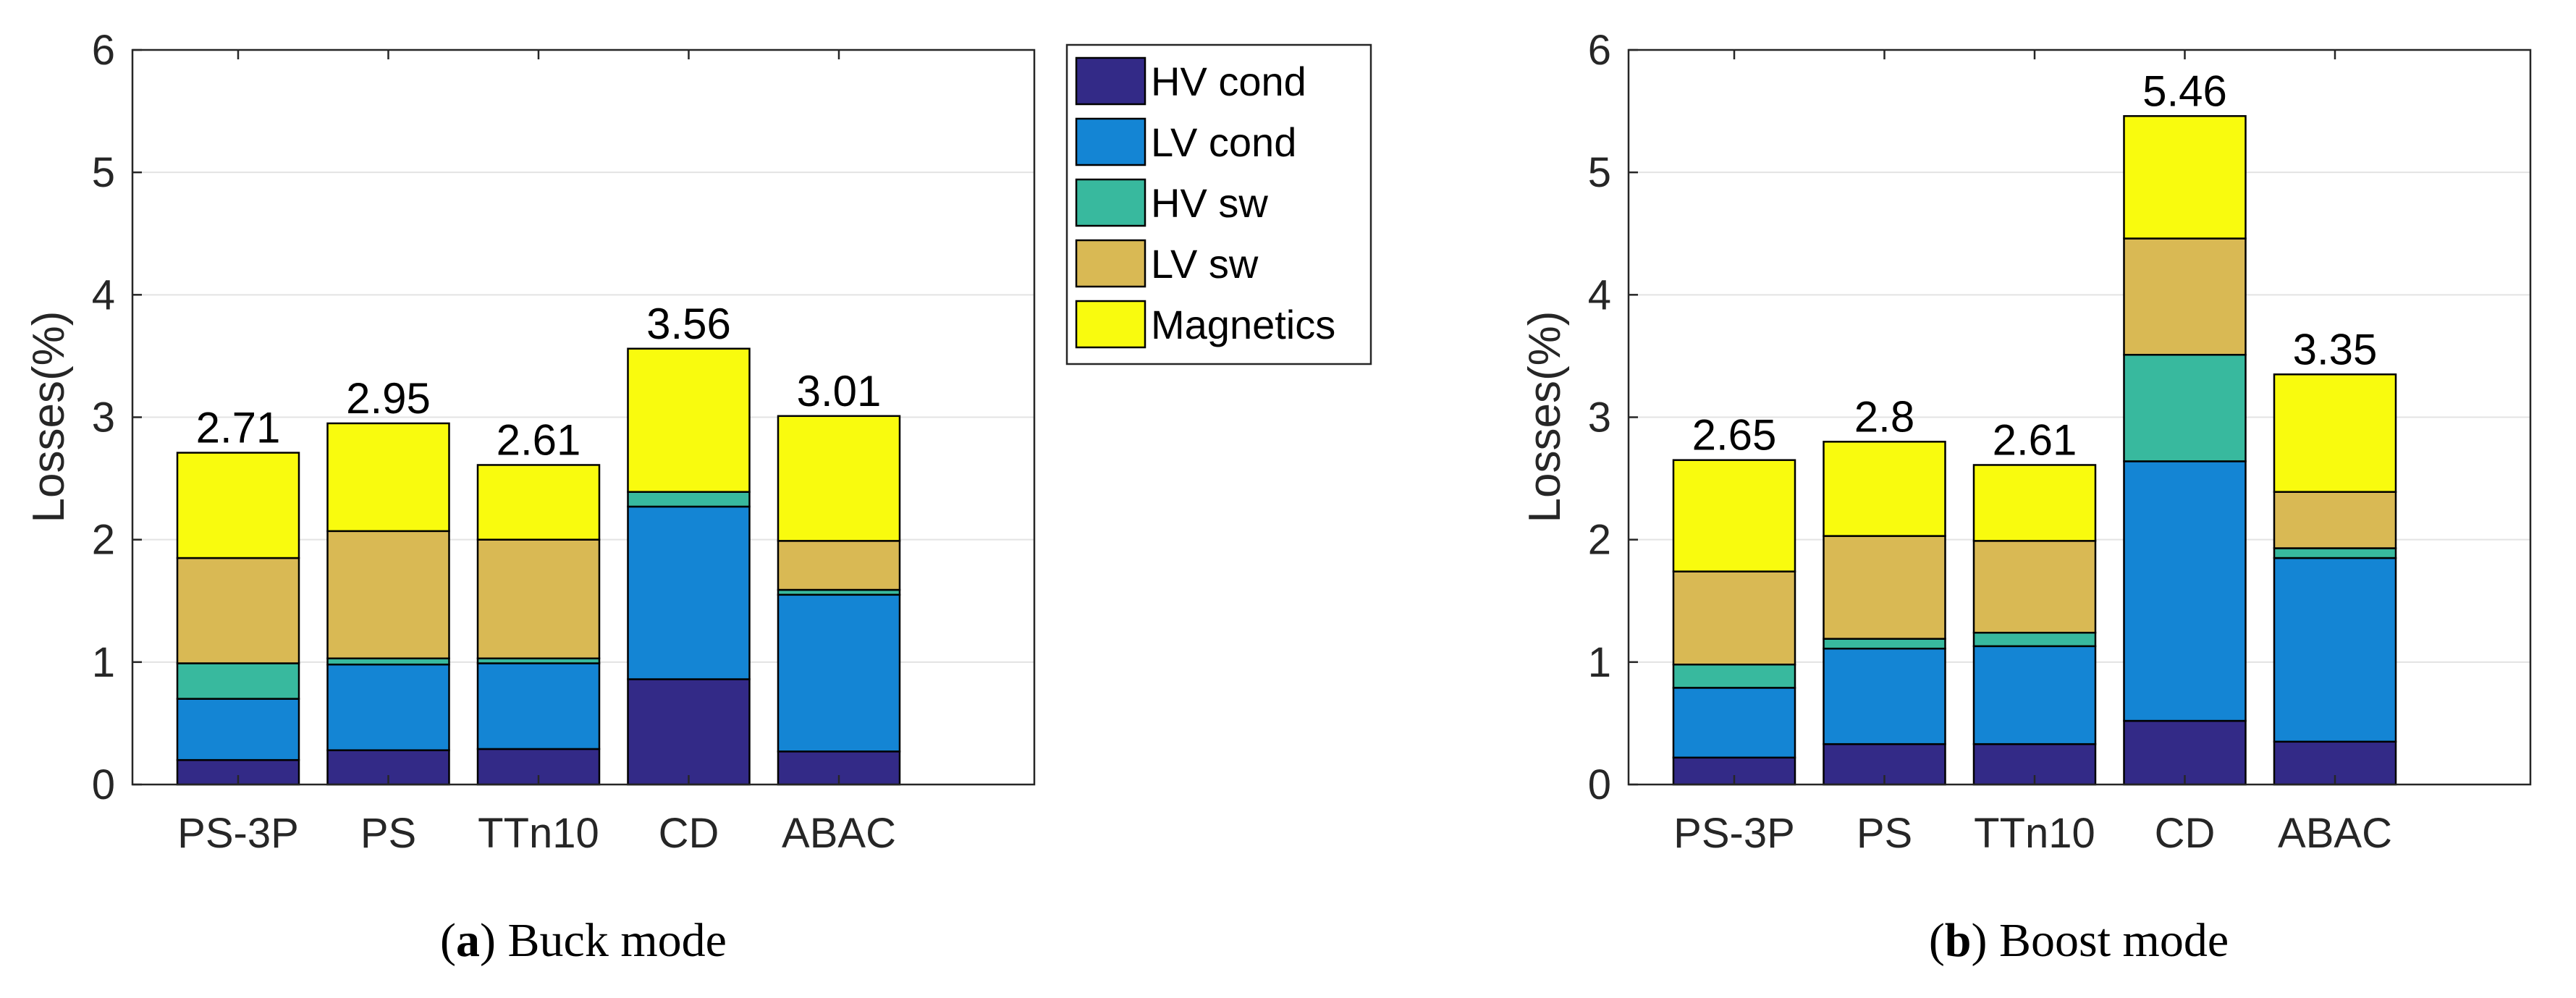 Image resolution: width=2576 pixels, height=998 pixels. Describe the element at coordinates (1110, 81) in the screenshot. I see `legend-swatch-hv-cond` at that location.